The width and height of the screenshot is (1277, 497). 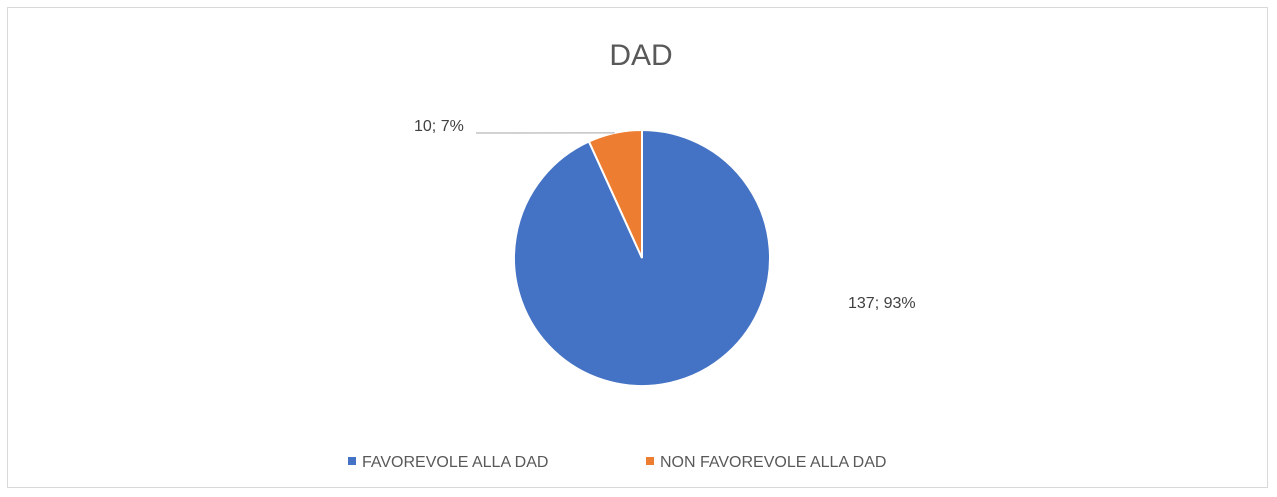 I want to click on legend-label: FAVOREVOLE ALLA DAD, so click(x=455, y=462).